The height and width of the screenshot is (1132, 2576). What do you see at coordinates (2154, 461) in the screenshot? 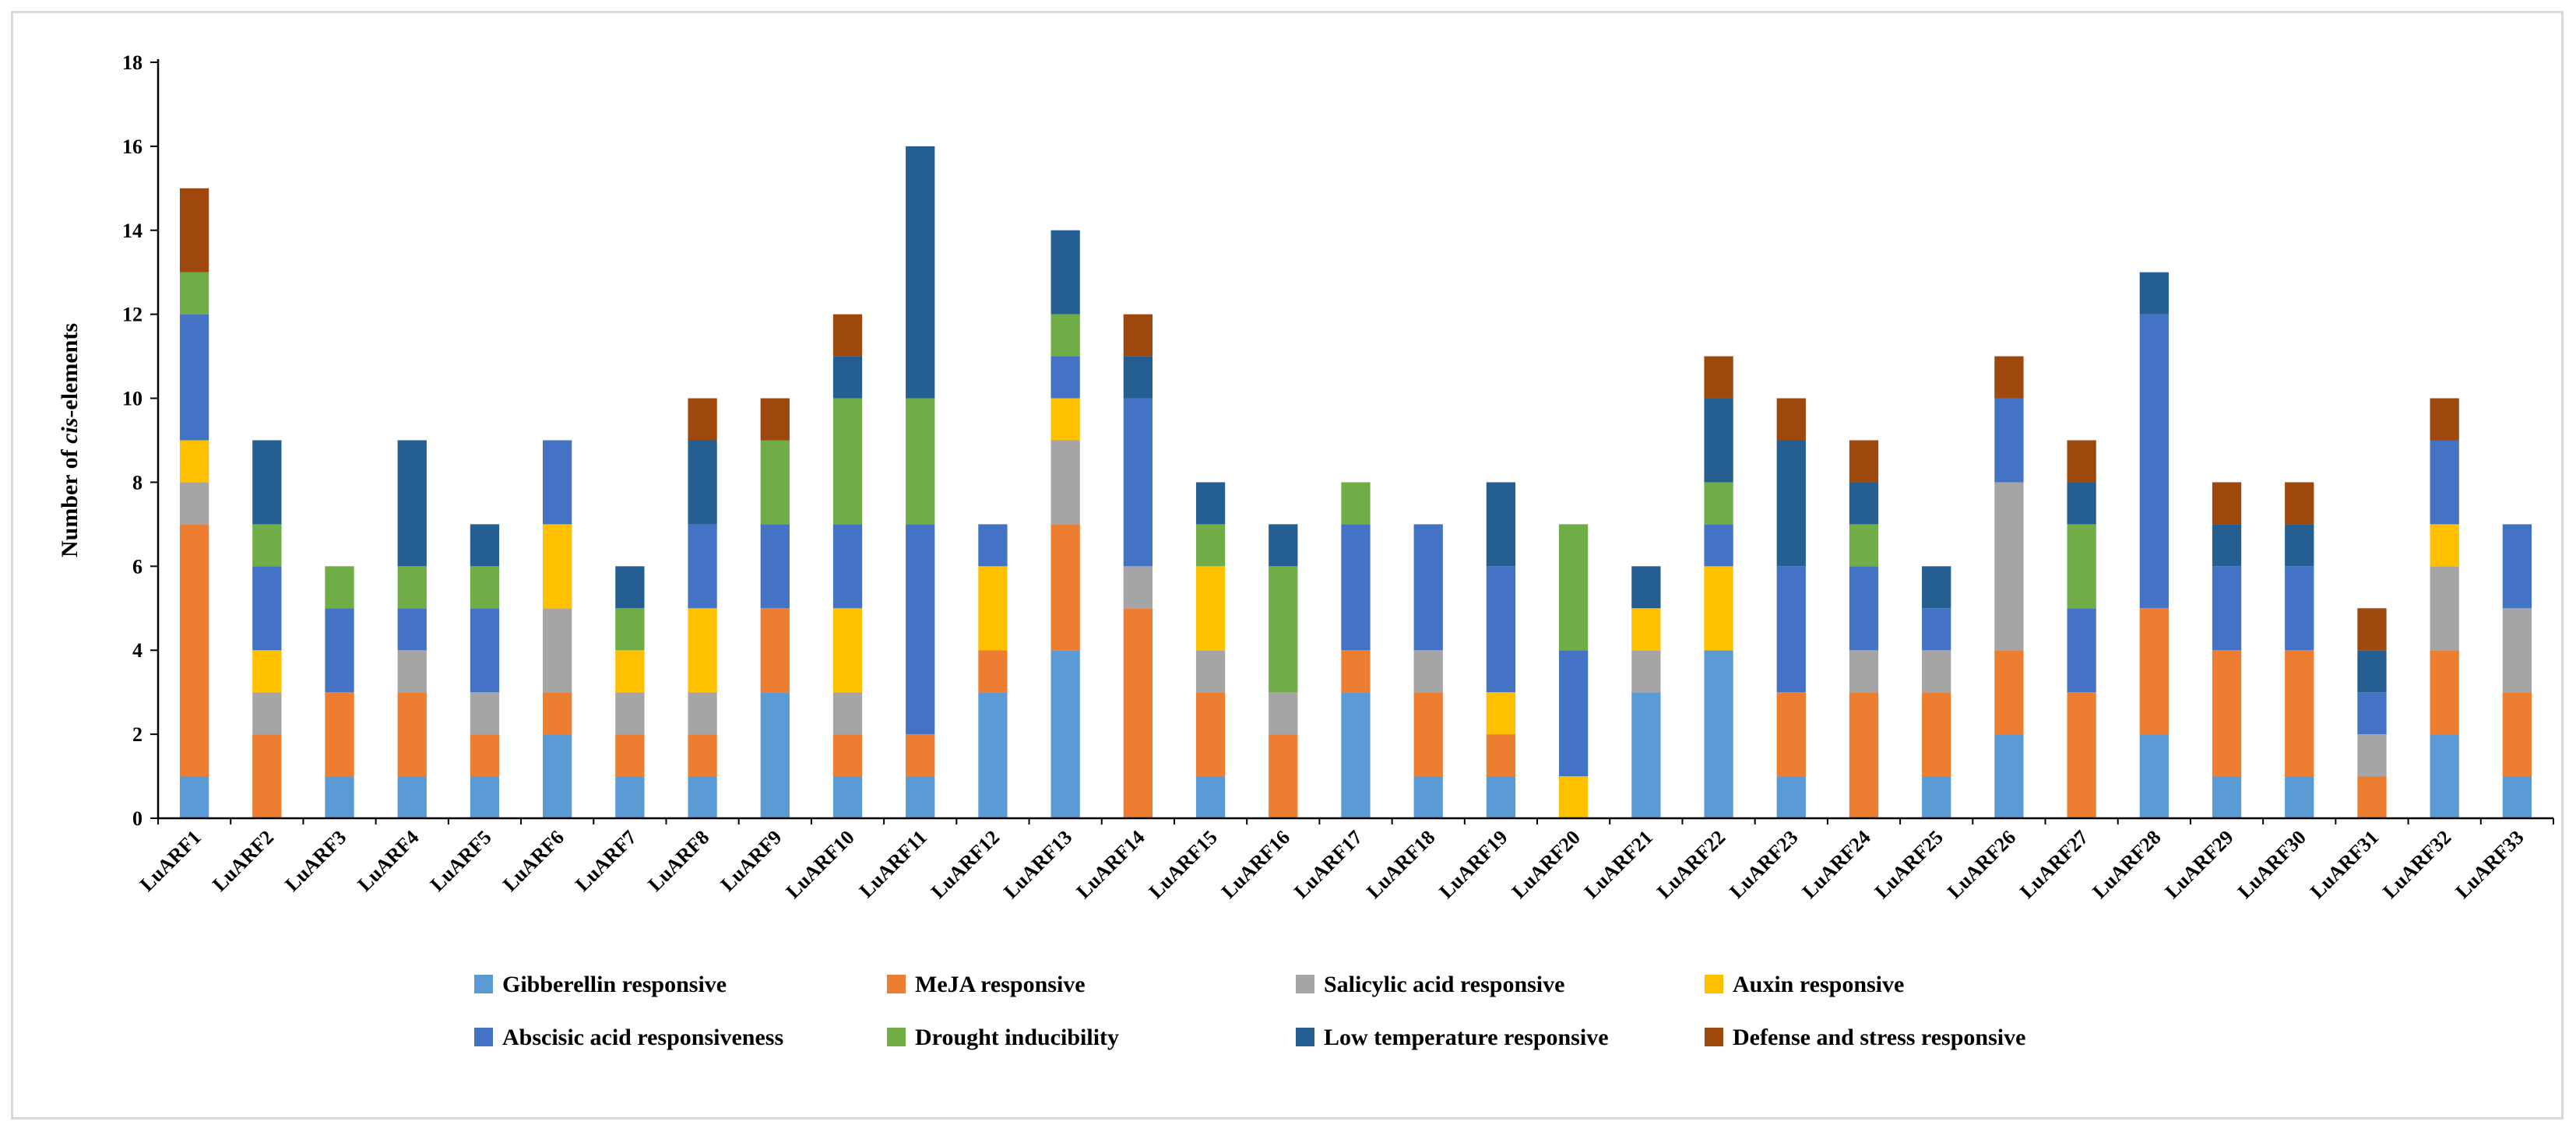
I see `bar-segment-luarf28-s5` at bounding box center [2154, 461].